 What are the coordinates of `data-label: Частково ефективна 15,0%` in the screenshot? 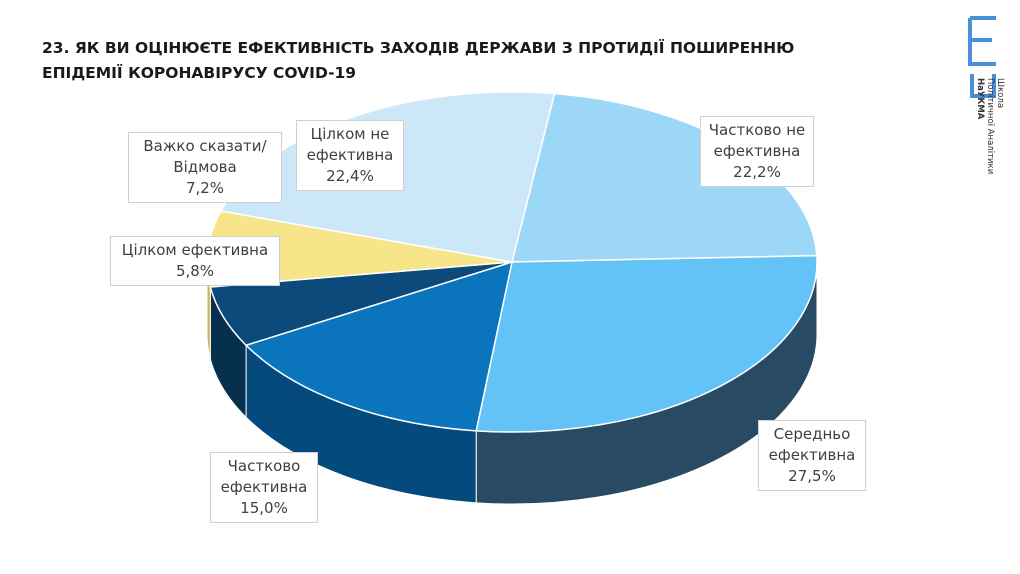 It's located at (264, 487).